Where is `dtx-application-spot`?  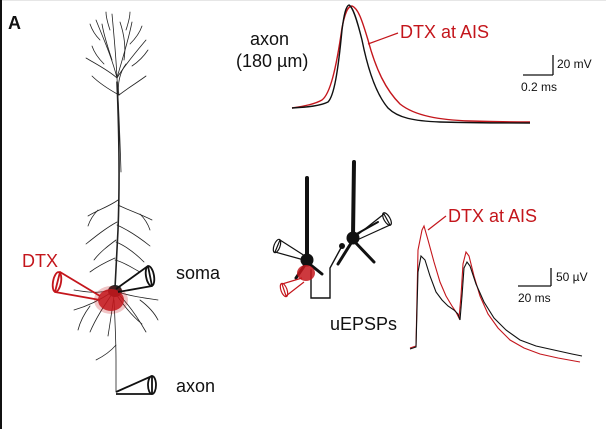 dtx-application-spot is located at coordinates (111, 300).